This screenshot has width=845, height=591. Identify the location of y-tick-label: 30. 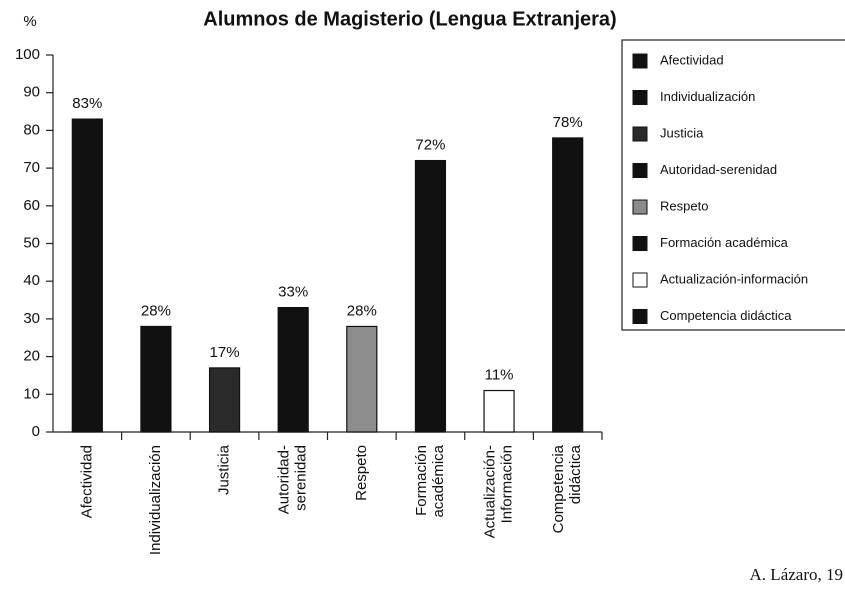
(31, 318).